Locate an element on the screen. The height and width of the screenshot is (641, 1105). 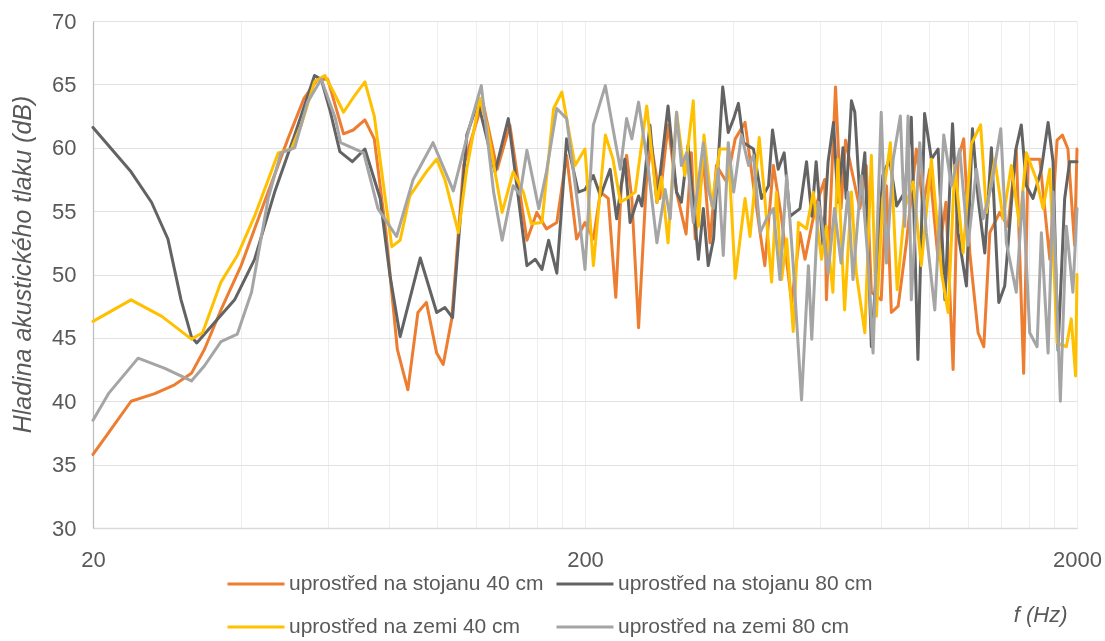
y-tick-label: 55 is located at coordinates (64, 211).